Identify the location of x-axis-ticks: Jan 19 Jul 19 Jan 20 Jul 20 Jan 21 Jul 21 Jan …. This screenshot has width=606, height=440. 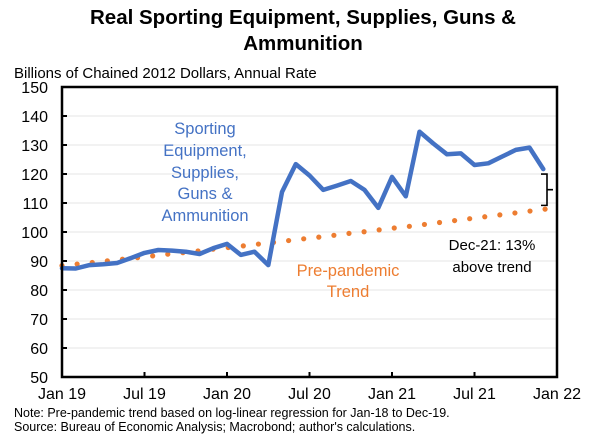
(309, 387).